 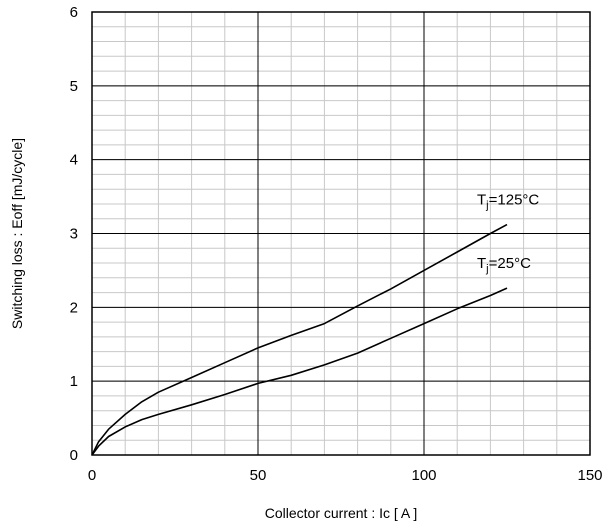 I want to click on x-axis-label: Collector current : Ic [ A ], so click(x=341, y=513).